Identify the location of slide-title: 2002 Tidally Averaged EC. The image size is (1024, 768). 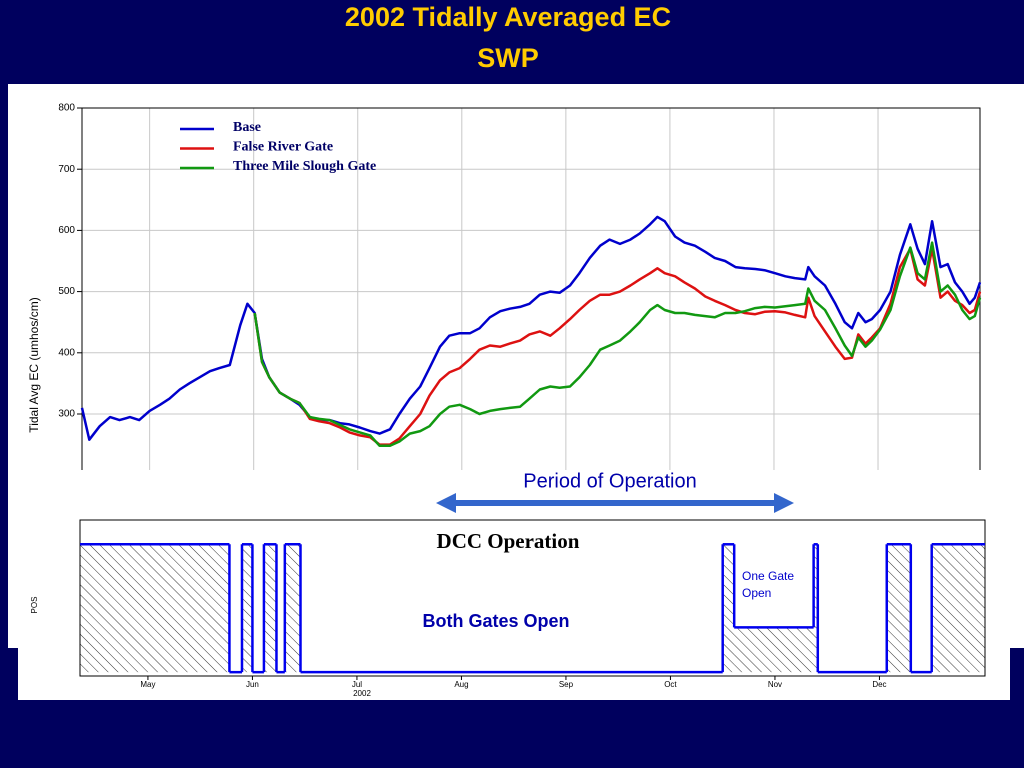
(508, 17).